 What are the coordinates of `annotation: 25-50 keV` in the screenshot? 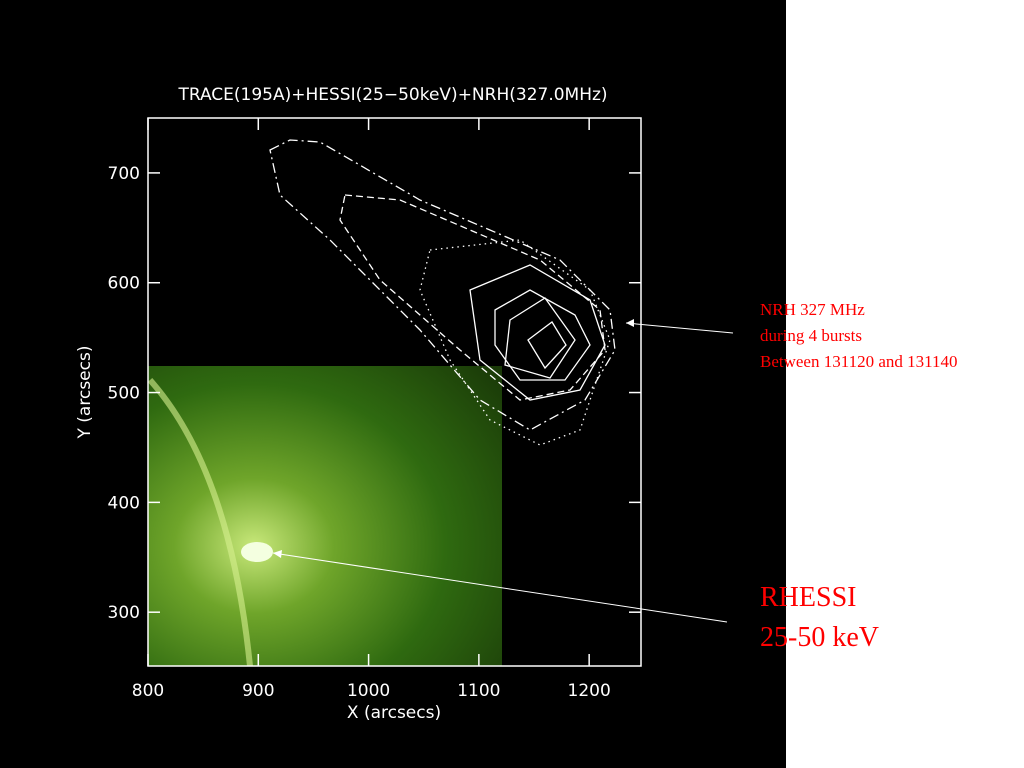 It's located at (819, 637).